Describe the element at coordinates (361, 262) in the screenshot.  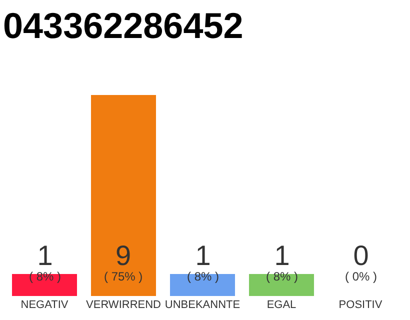
I see `data-label: 0 ( 0% )` at that location.